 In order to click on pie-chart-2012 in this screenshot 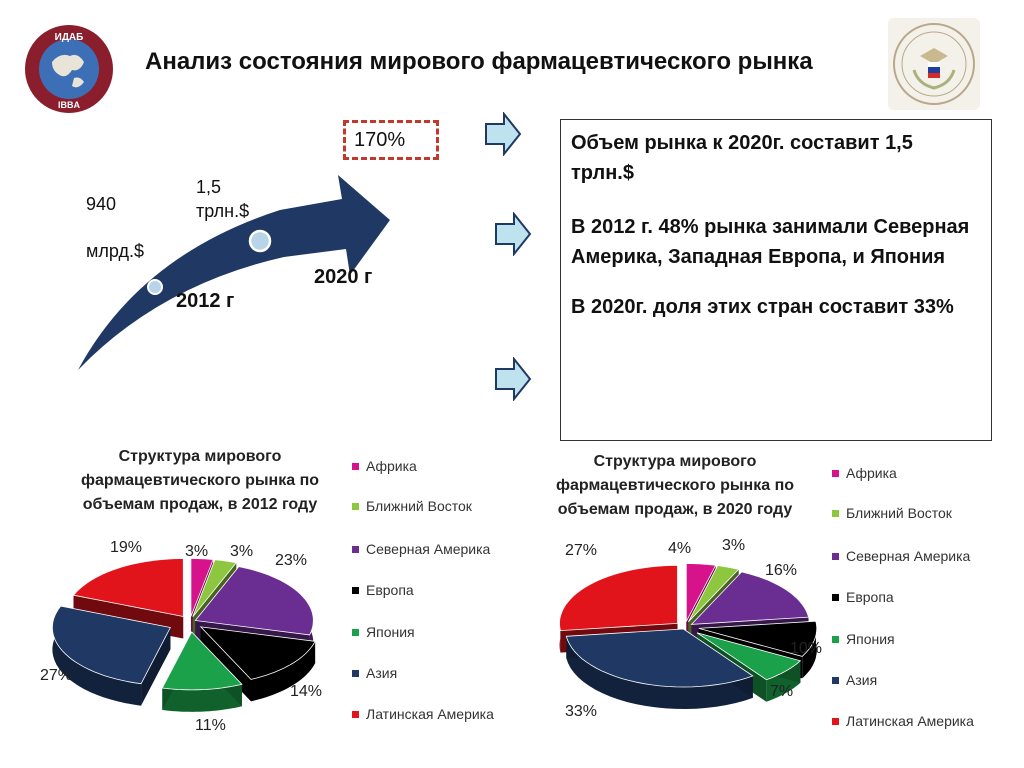, I will do `click(183, 635)`.